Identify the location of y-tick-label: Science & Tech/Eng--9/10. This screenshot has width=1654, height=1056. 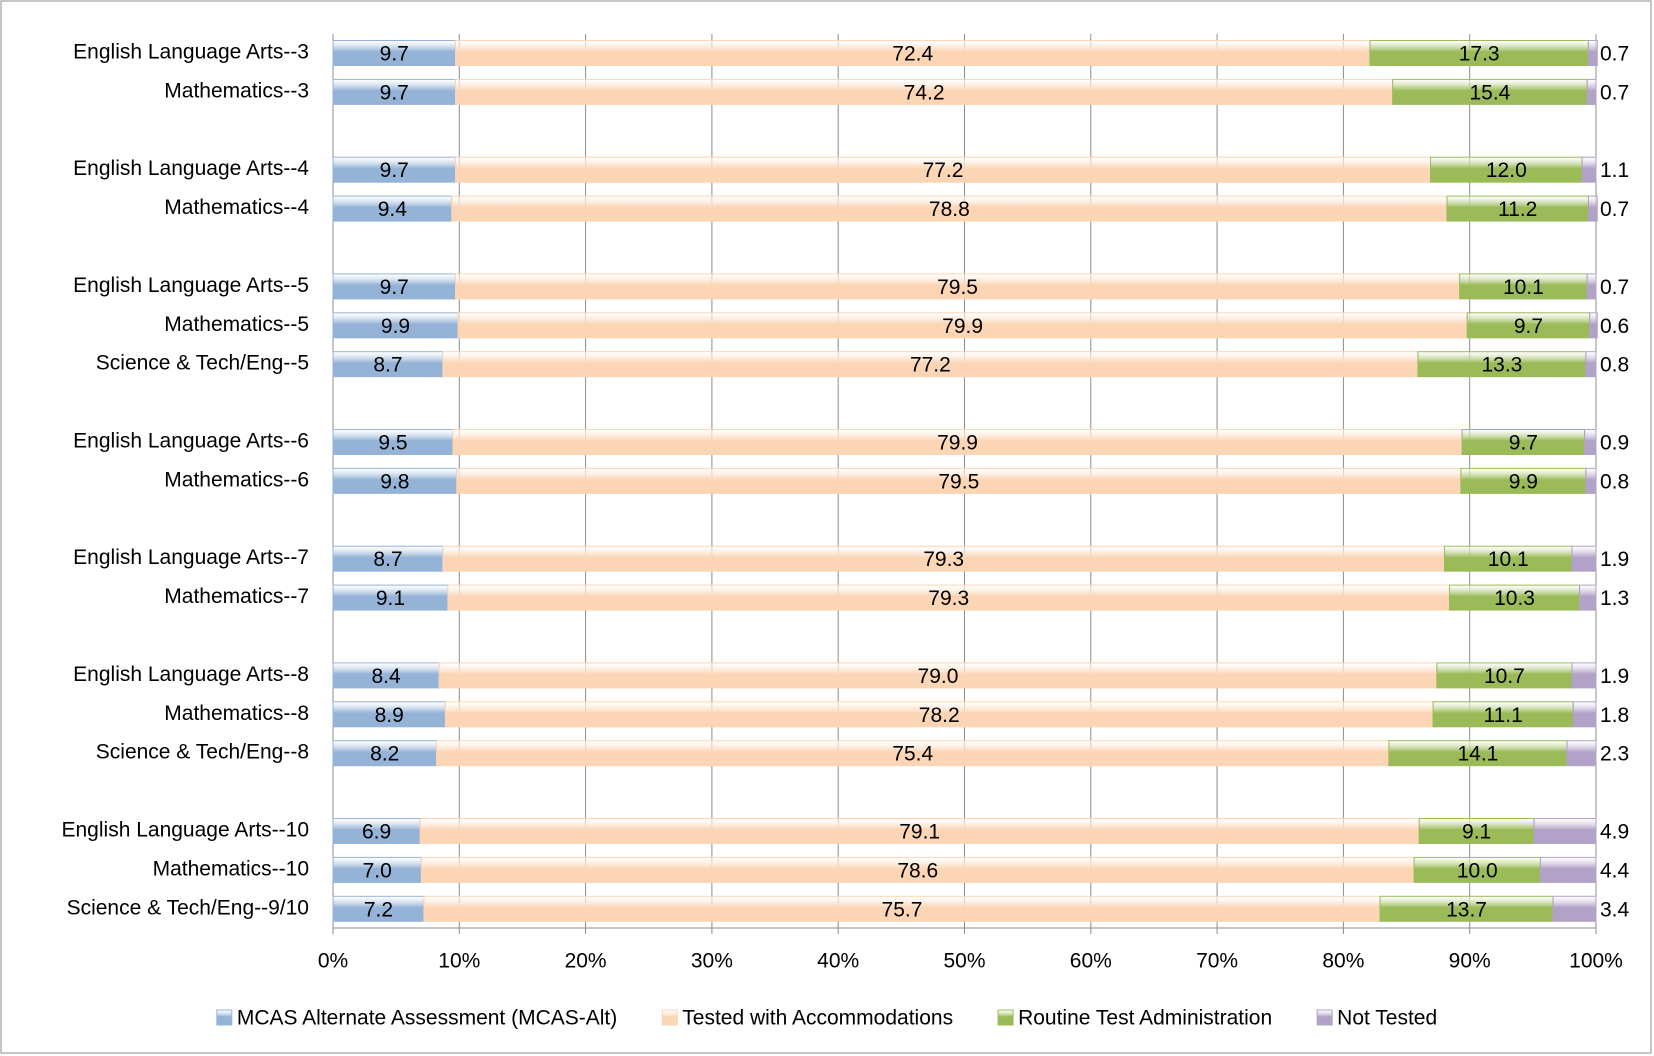
(188, 907).